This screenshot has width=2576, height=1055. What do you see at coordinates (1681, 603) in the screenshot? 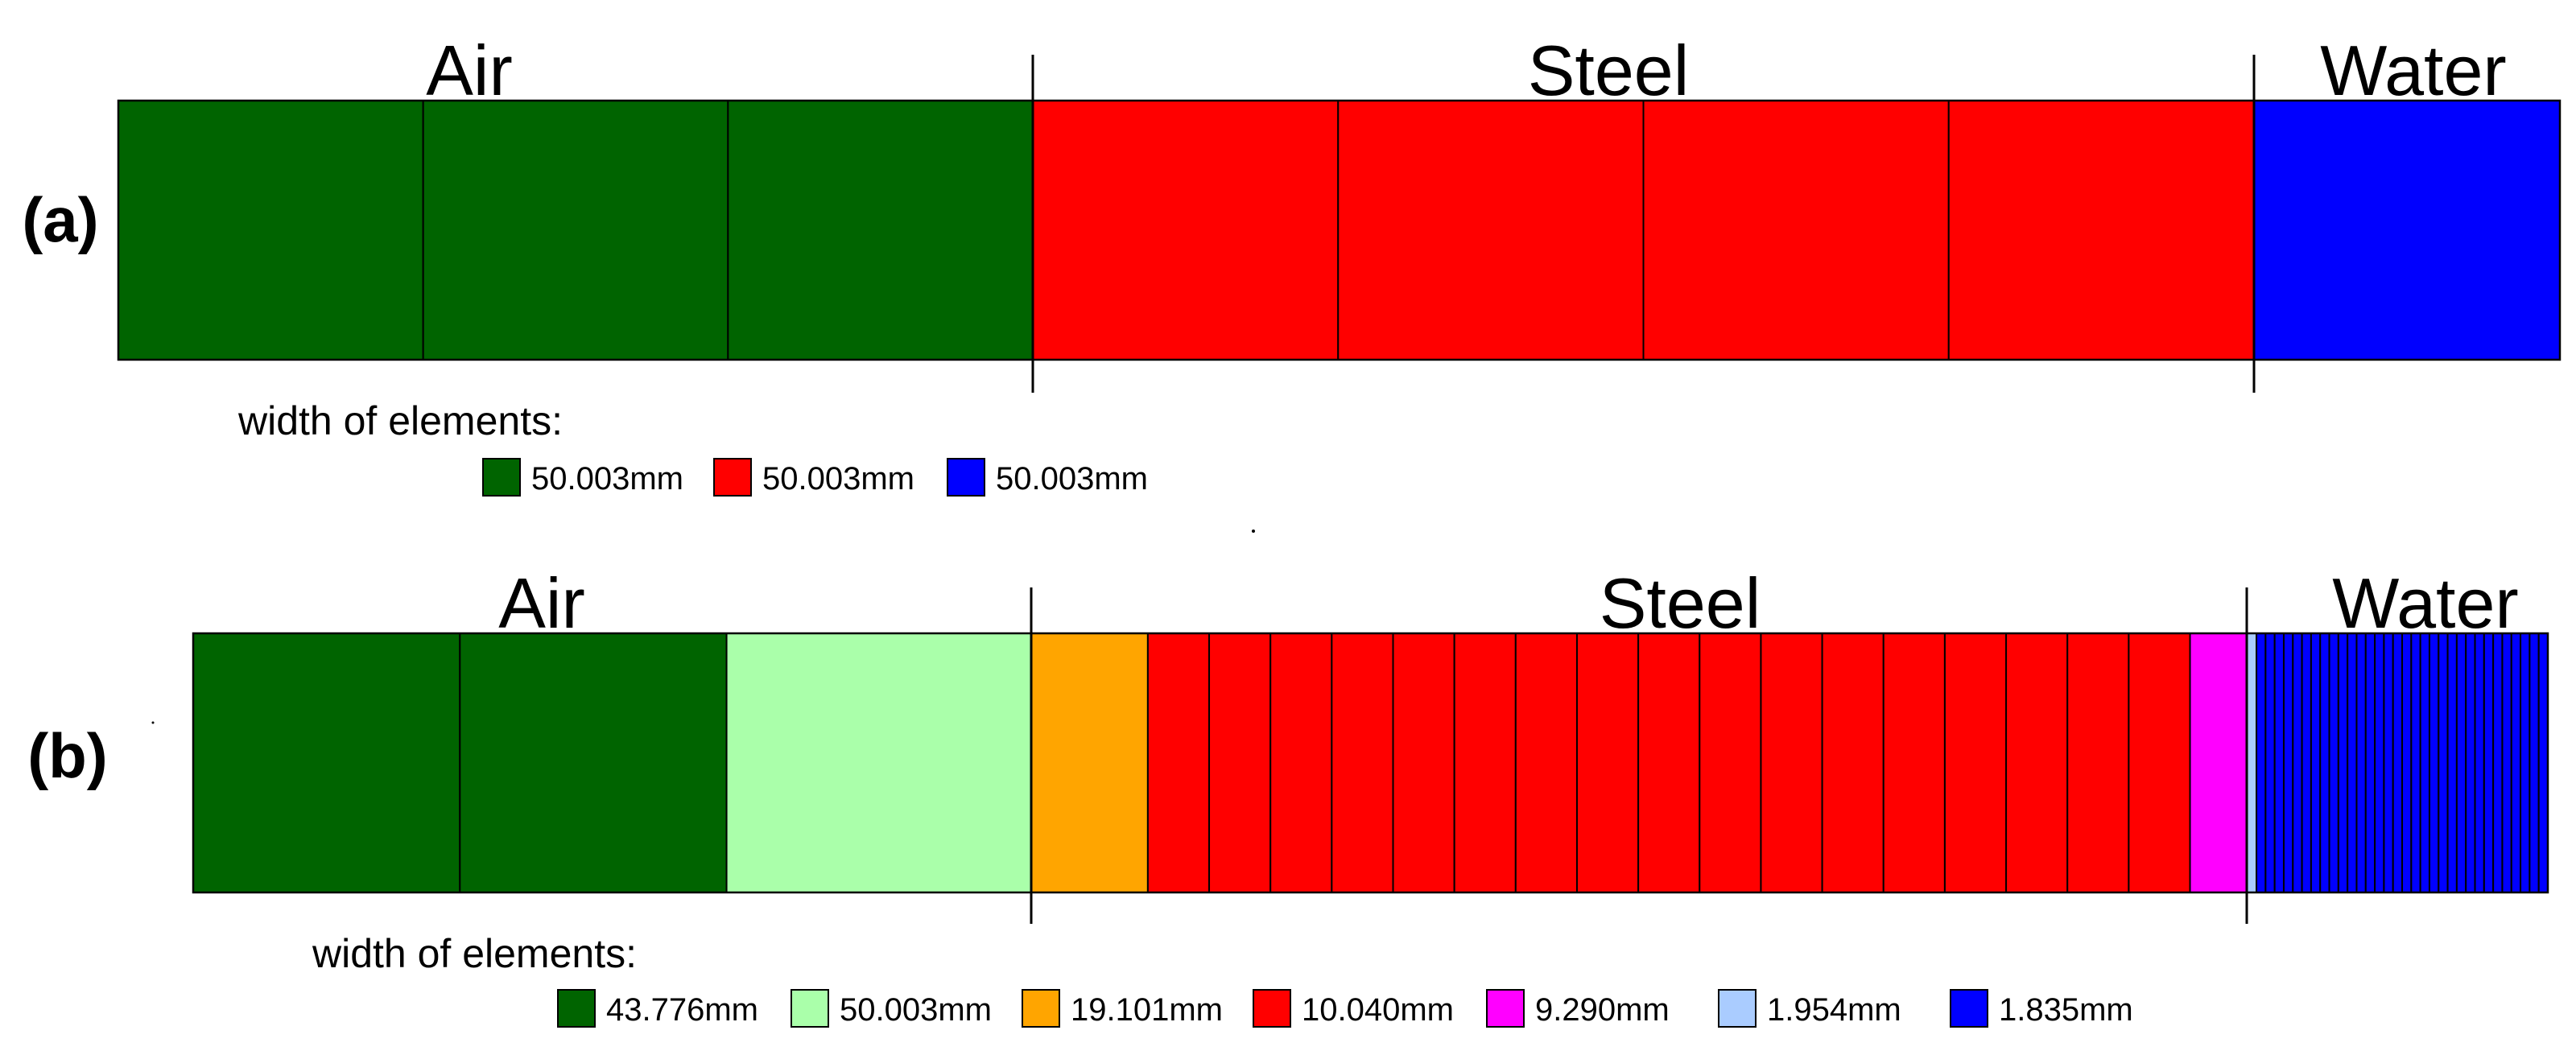
I see `panel-b-region-steel-label: Steel` at bounding box center [1681, 603].